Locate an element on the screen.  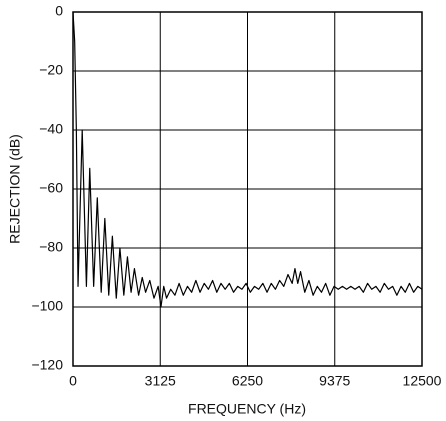
x-tick-label: 12500 is located at coordinates (422, 381).